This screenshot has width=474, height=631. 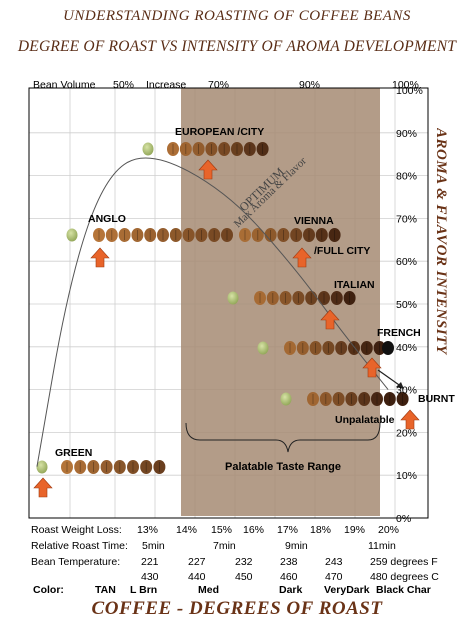 I want to click on burnt-pointer-line, so click(x=390, y=378).